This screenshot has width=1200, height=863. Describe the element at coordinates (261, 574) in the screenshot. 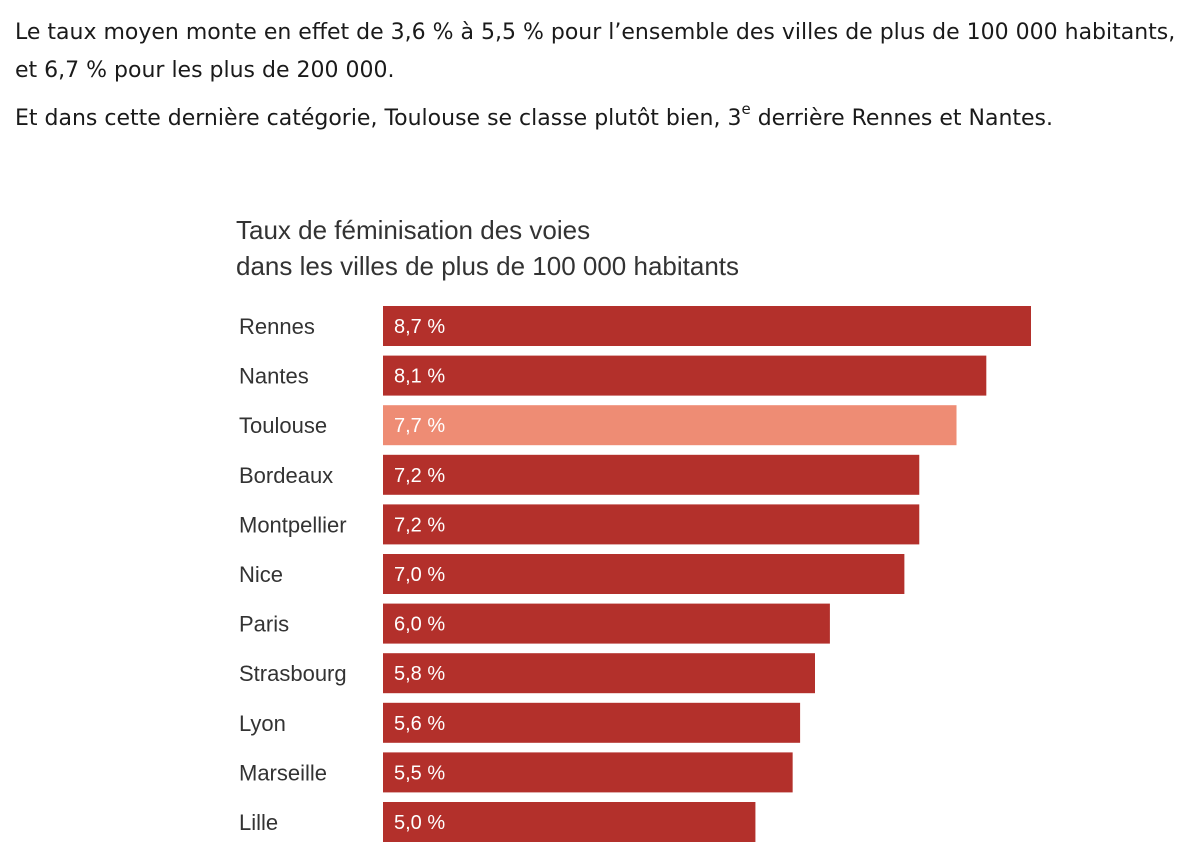

I see `category-label-nice: Nice` at that location.